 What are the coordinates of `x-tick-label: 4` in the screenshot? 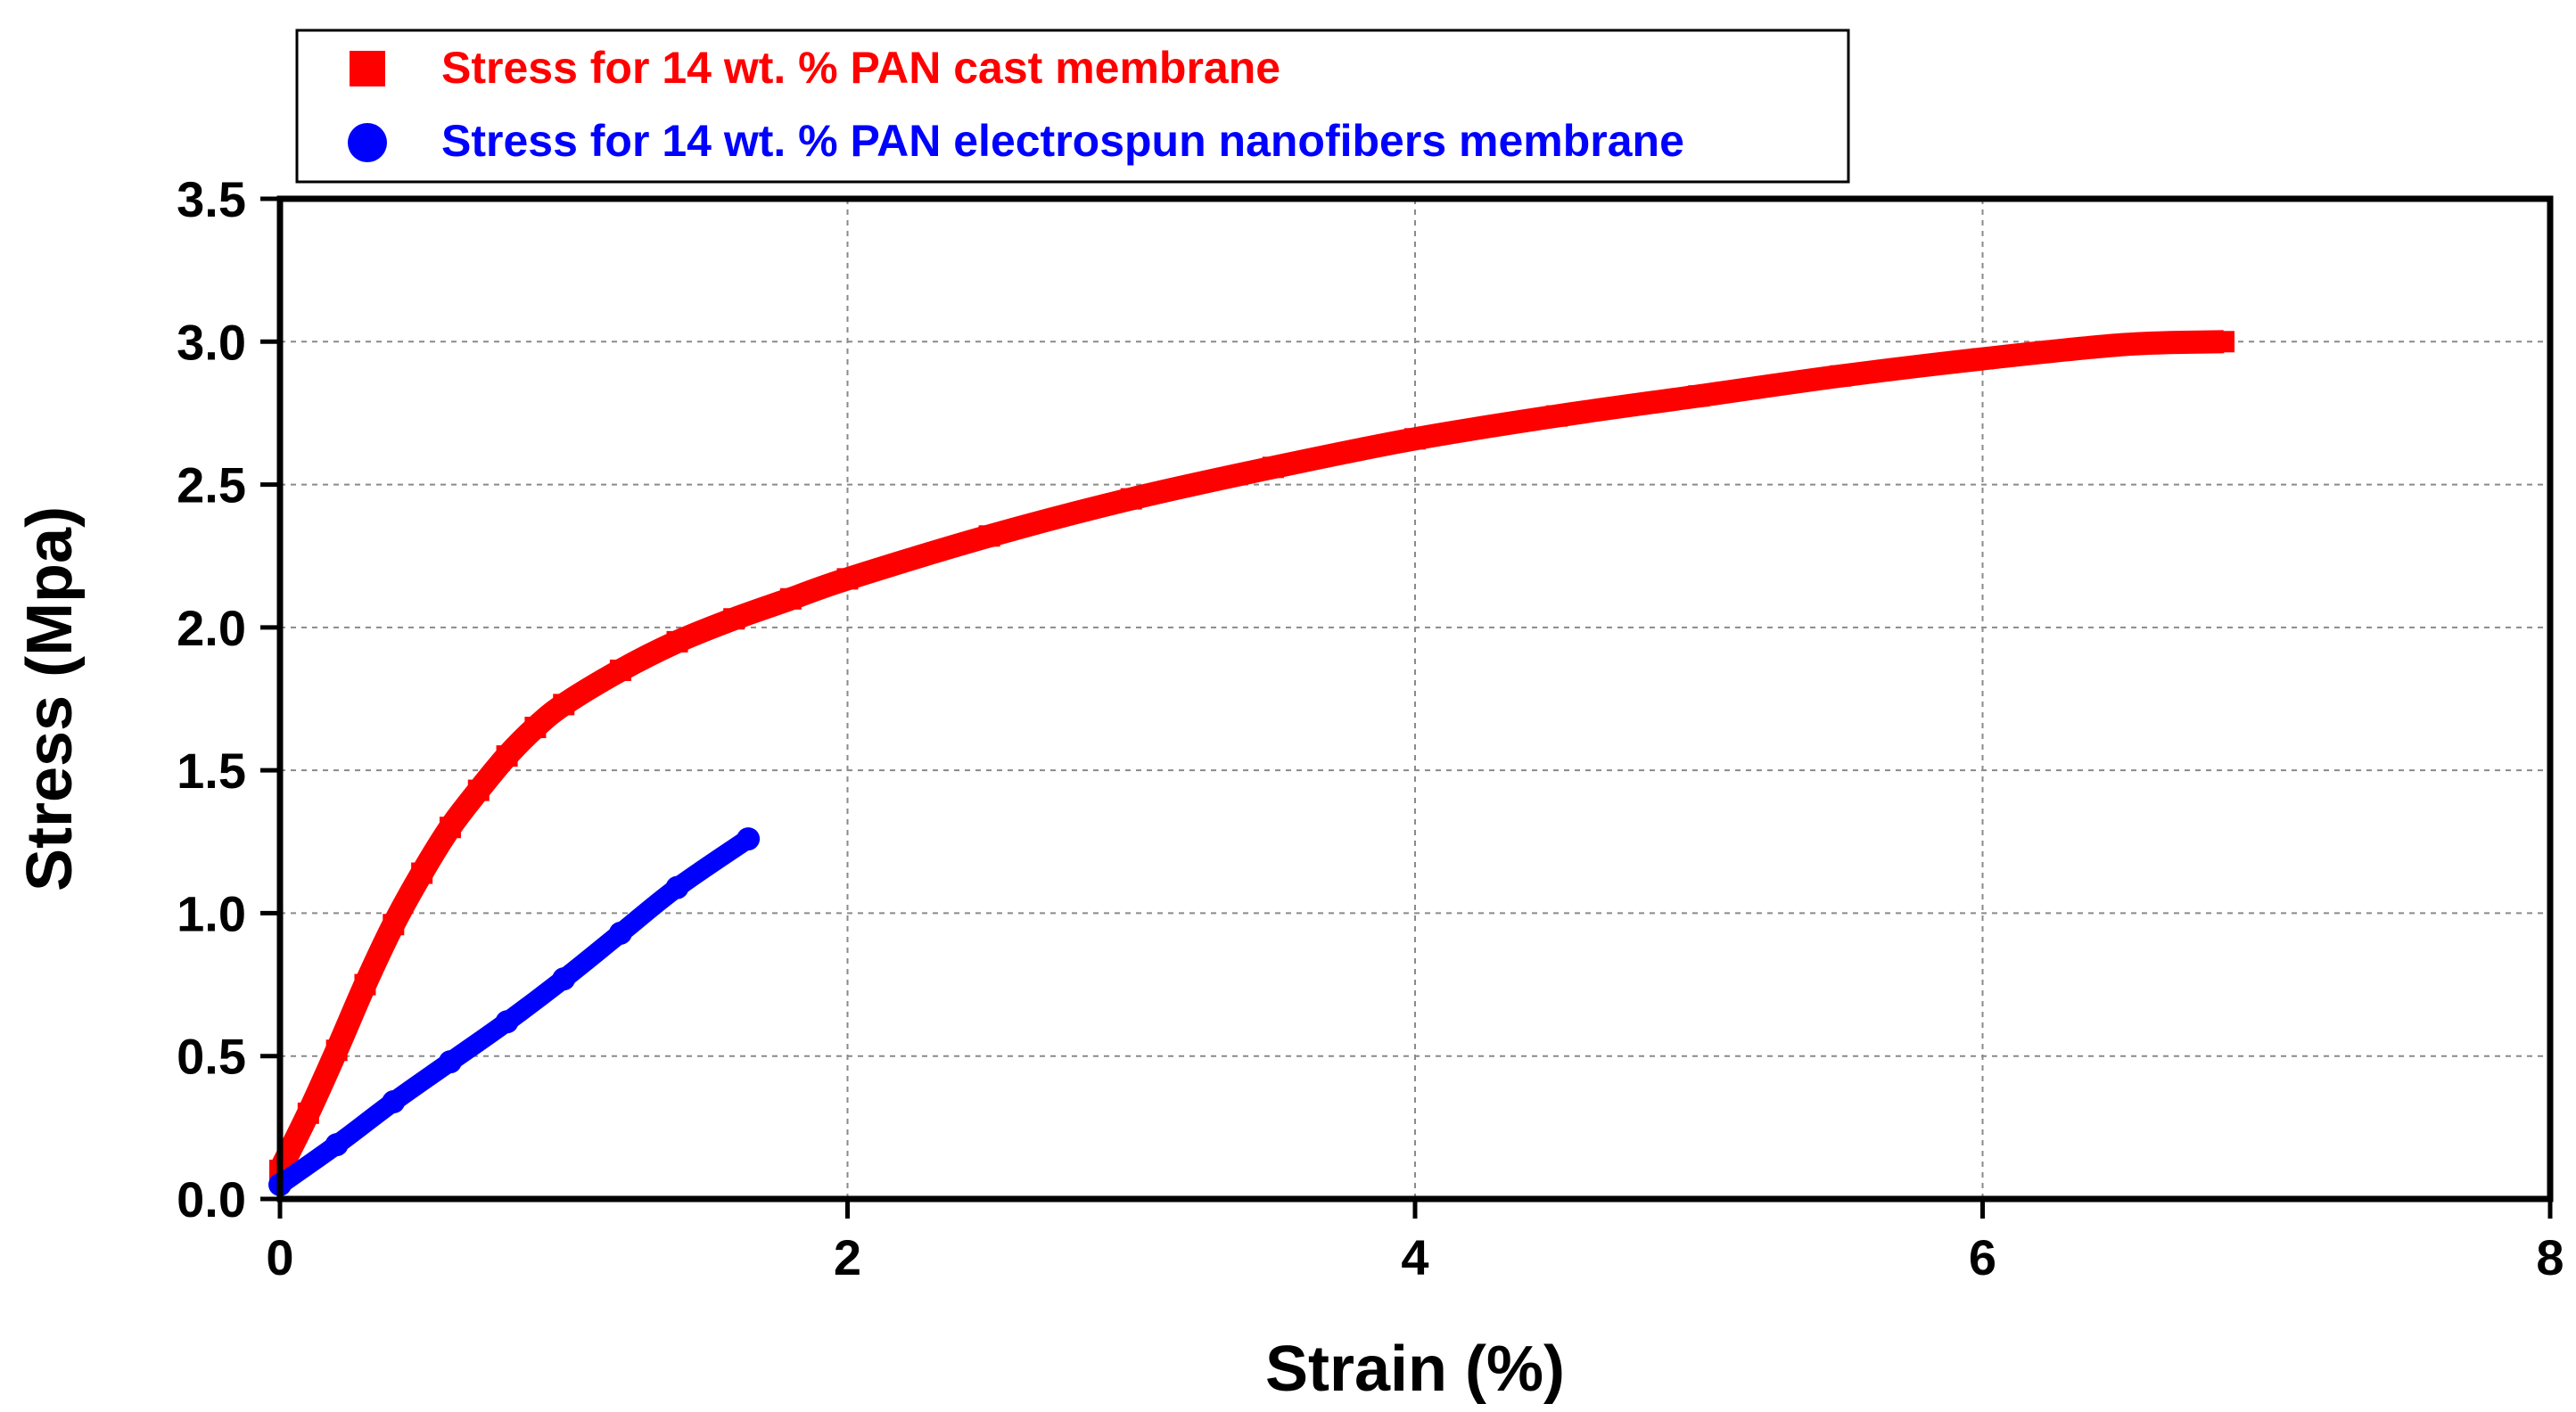 It's located at (1414, 1257).